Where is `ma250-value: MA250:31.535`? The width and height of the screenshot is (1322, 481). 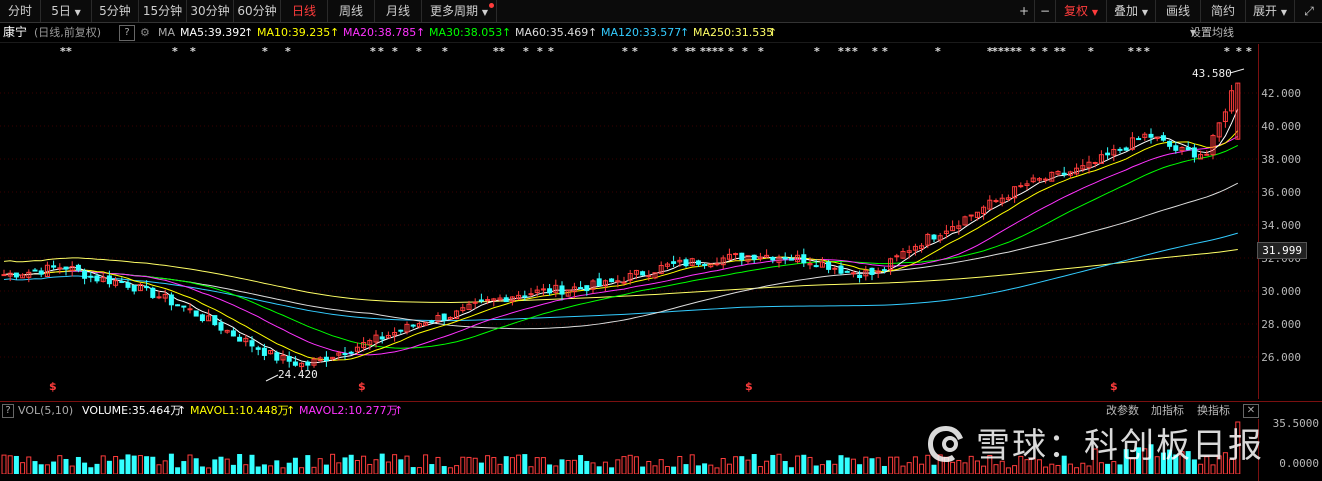
ma250-value: MA250:31.535 is located at coordinates (733, 32).